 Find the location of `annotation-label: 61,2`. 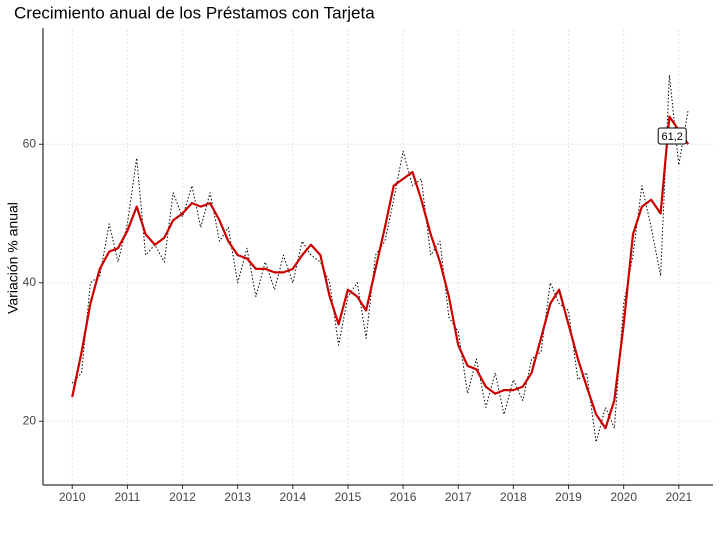

annotation-label: 61,2 is located at coordinates (671, 137).